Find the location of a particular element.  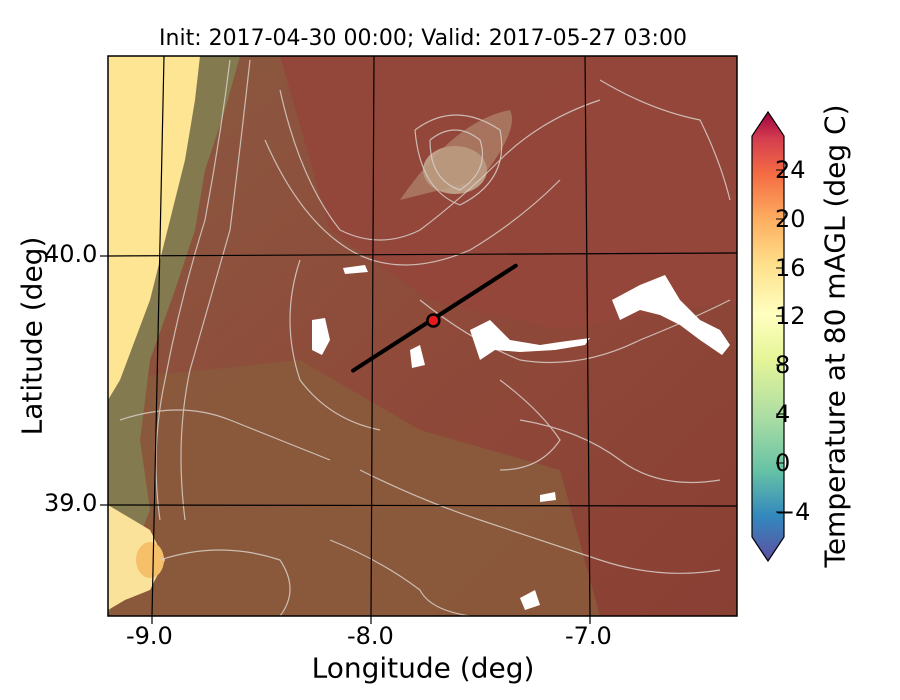

colorbar-tick-label: 0 is located at coordinates (783, 463).